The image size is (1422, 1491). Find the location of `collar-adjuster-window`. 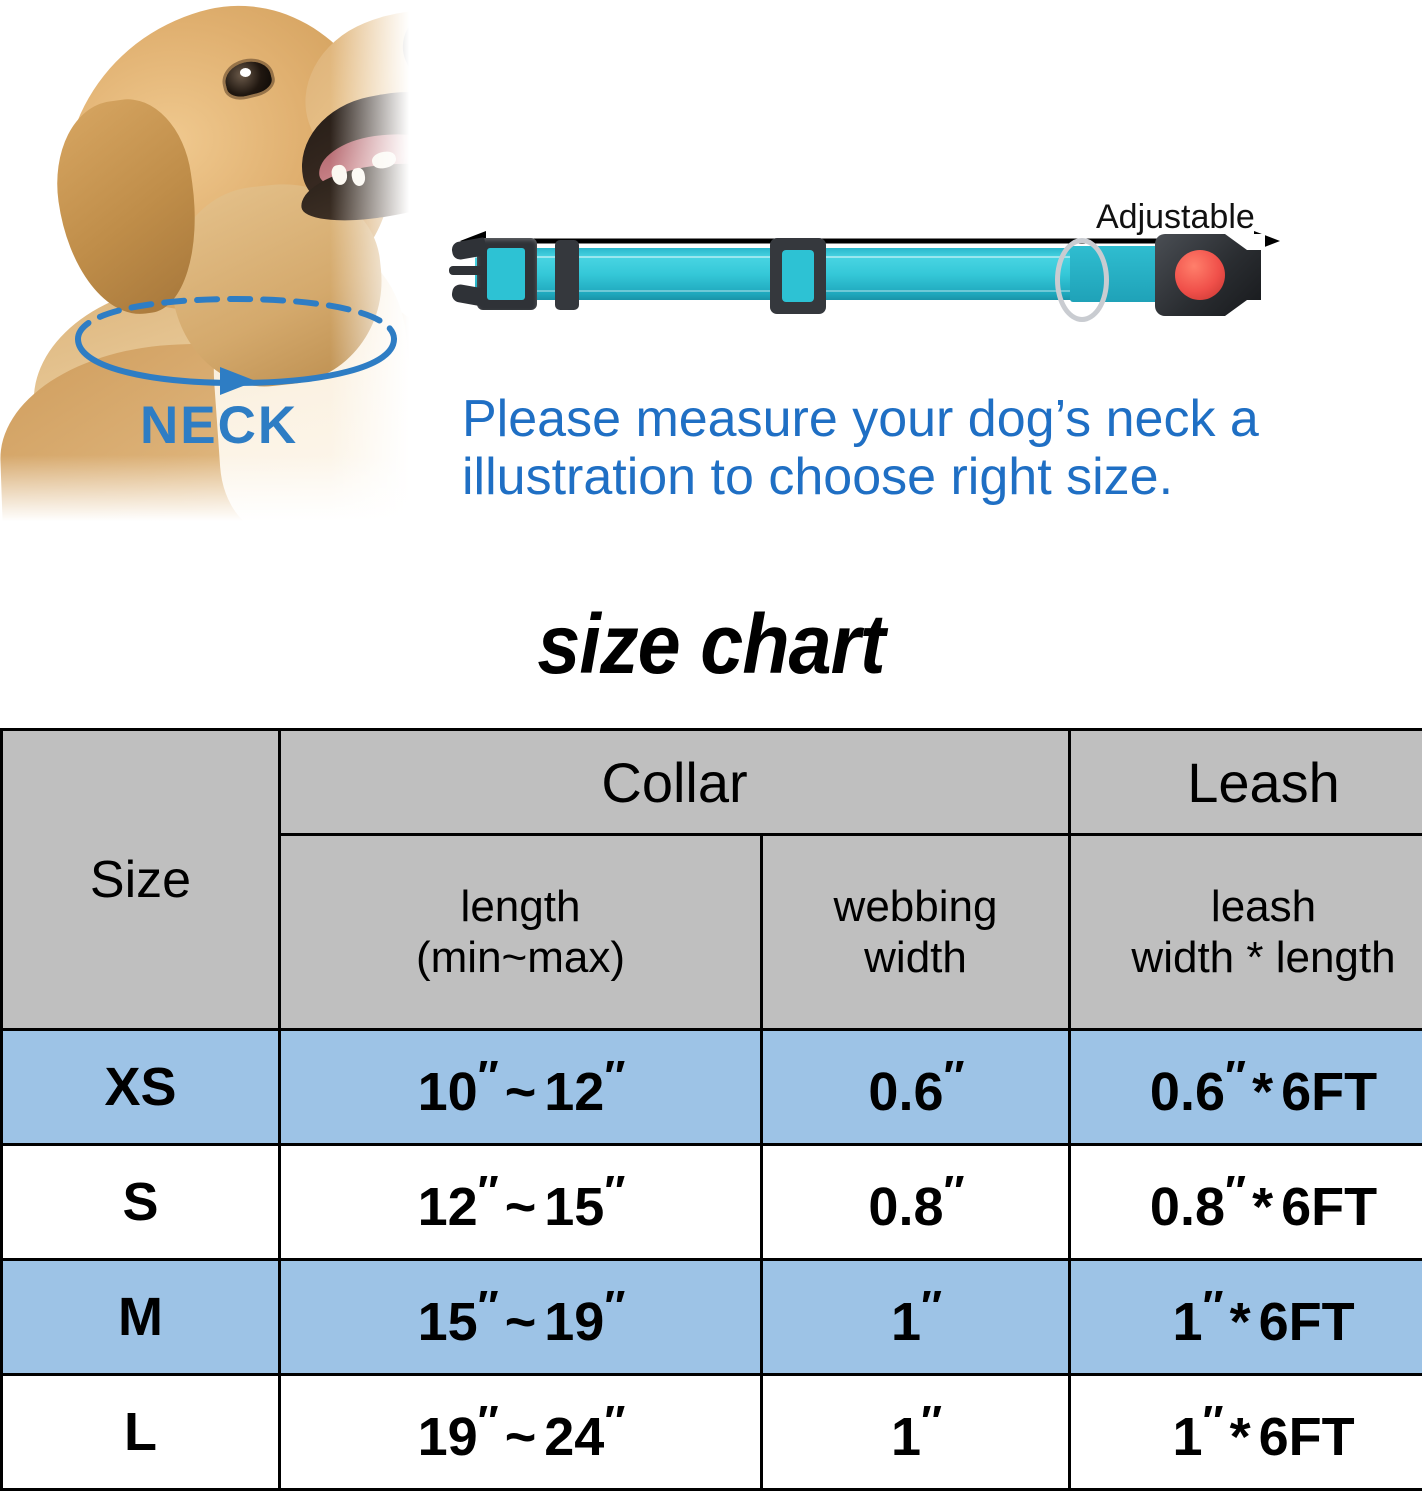

collar-adjuster-window is located at coordinates (798, 276).